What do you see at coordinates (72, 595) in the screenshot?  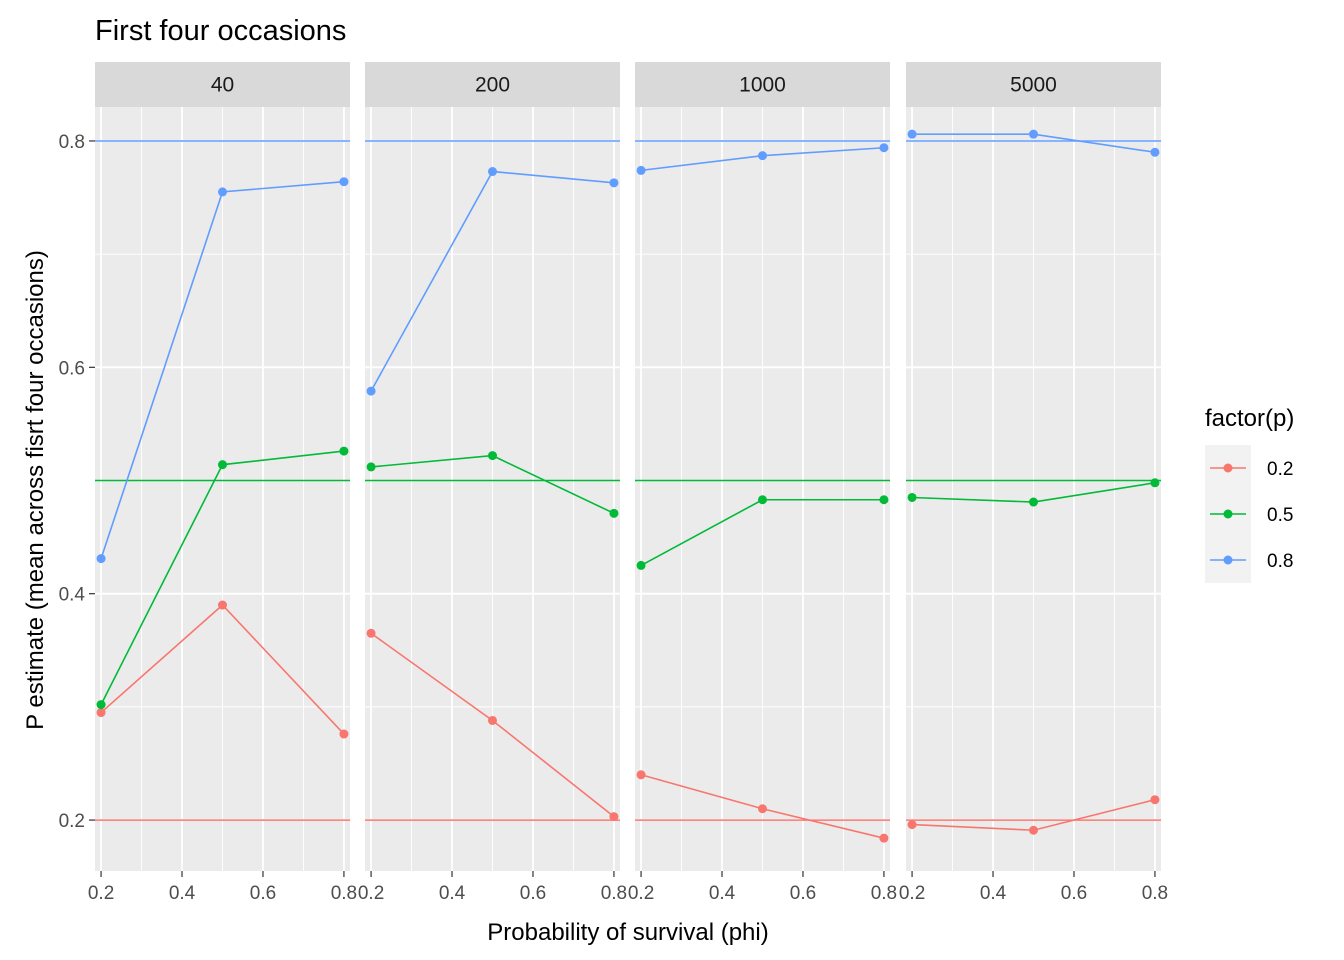 I see `y-tick-label: 0.4` at bounding box center [72, 595].